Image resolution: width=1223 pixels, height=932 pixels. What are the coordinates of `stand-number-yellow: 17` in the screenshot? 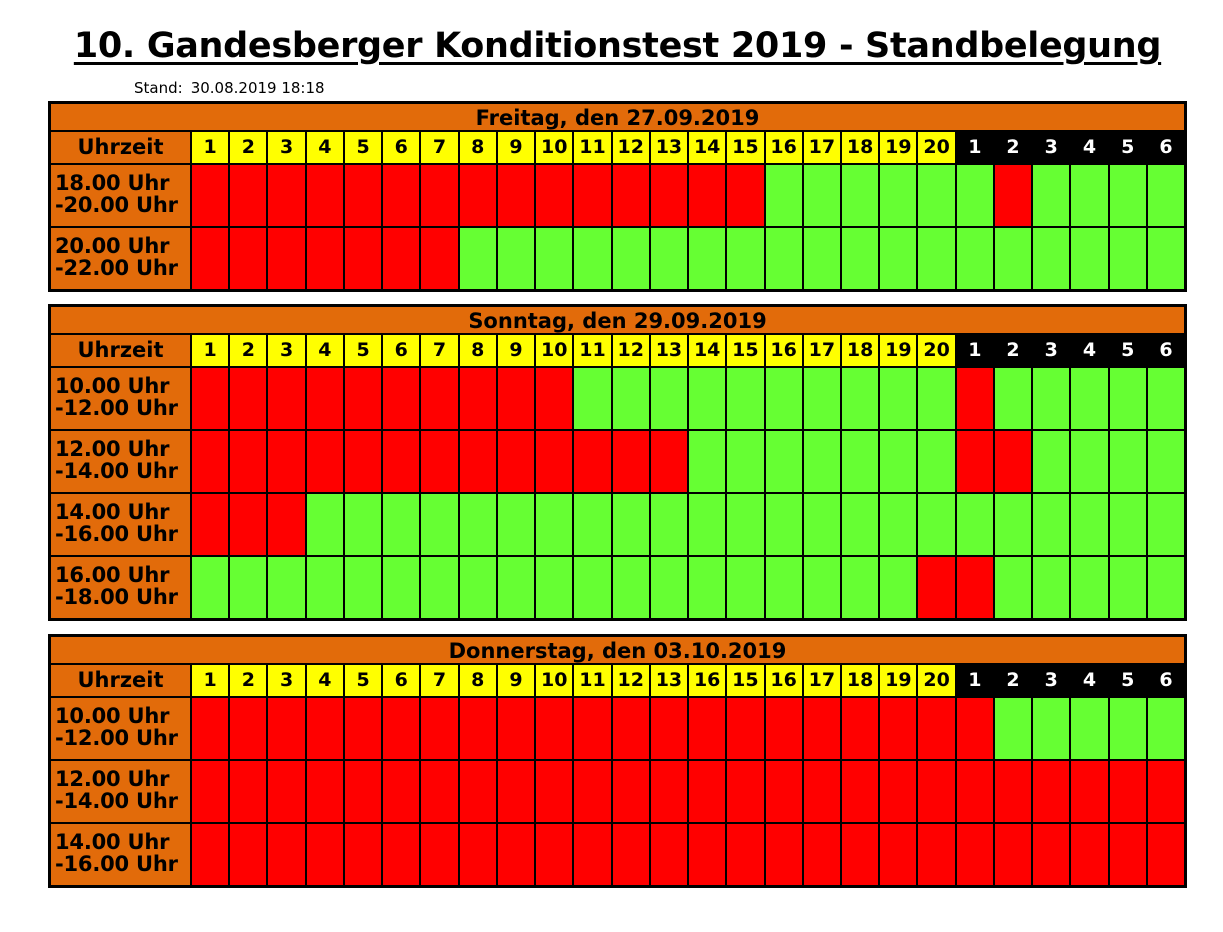 It's located at (822, 147).